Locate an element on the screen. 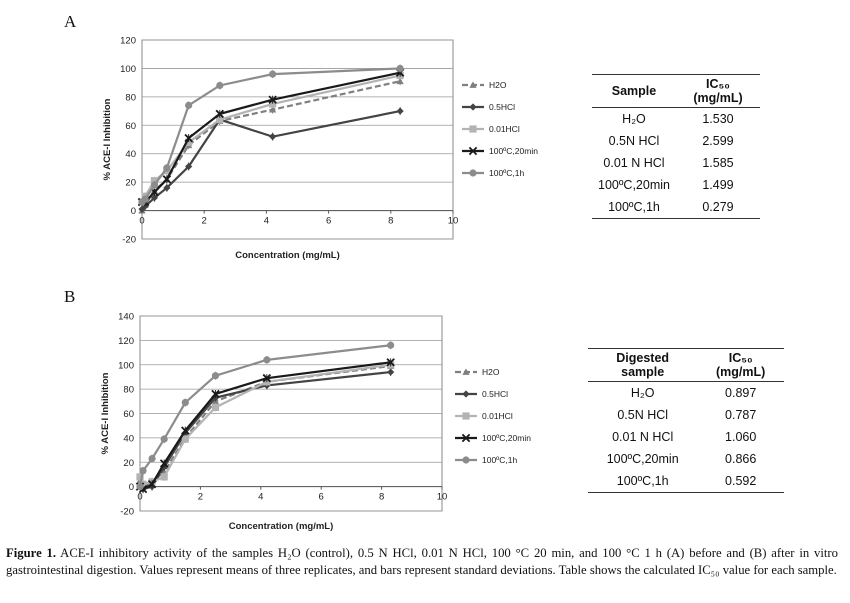 The height and width of the screenshot is (603, 850). ic50-cell: 1.499 is located at coordinates (718, 185).